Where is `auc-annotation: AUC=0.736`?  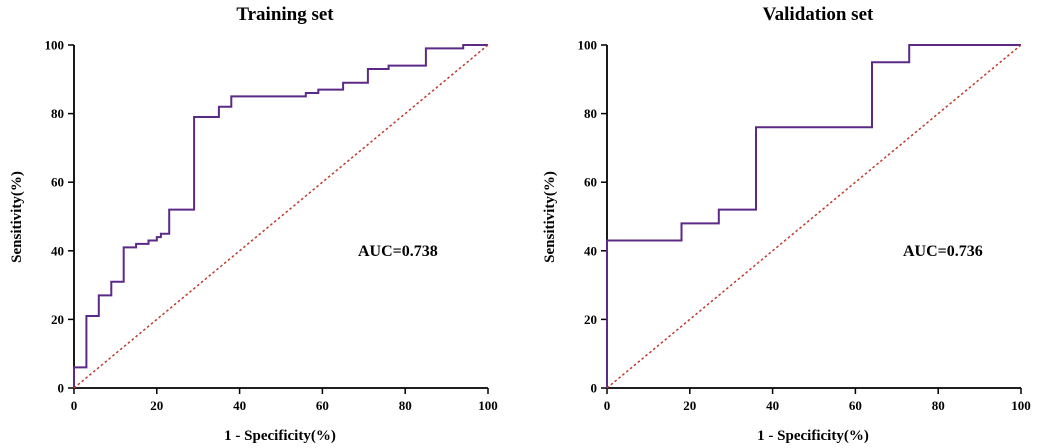 auc-annotation: AUC=0.736 is located at coordinates (943, 251).